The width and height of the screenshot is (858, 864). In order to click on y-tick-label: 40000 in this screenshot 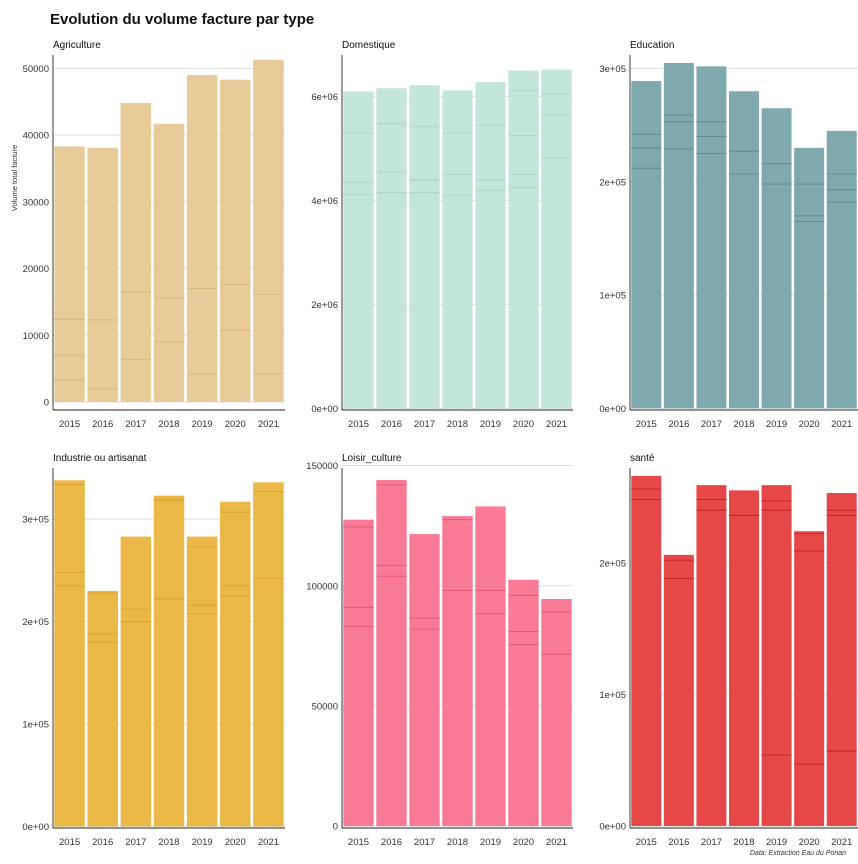, I will do `click(36, 136)`.